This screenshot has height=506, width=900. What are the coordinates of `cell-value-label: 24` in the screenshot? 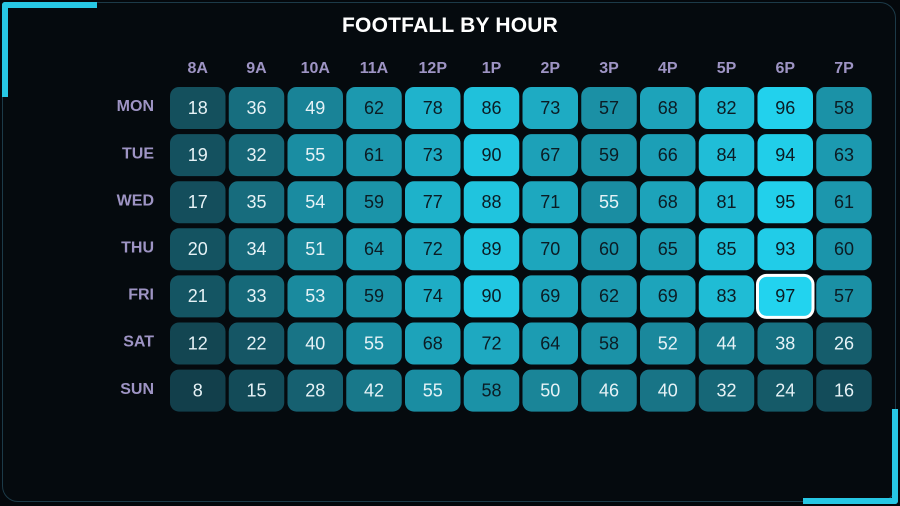 It's located at (785, 390).